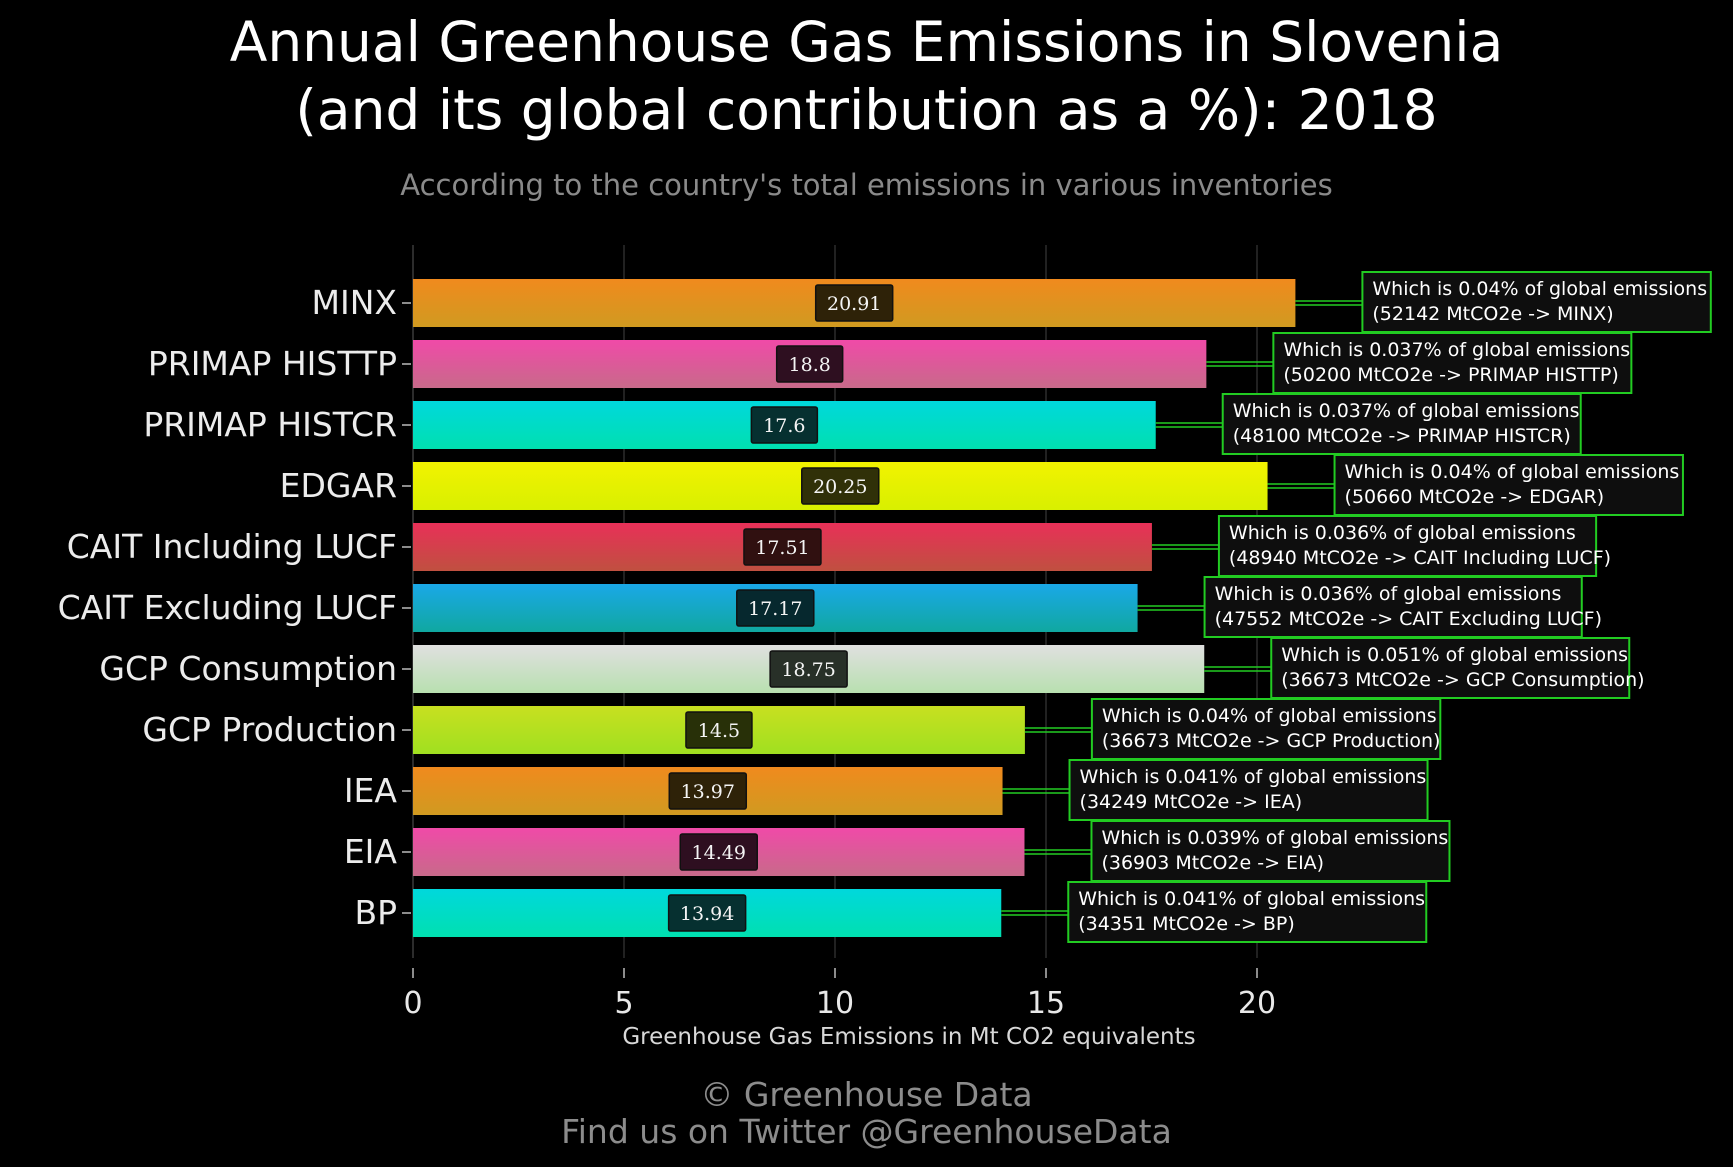 Image resolution: width=1733 pixels, height=1167 pixels. What do you see at coordinates (623, 1003) in the screenshot?
I see `x-tick-label: 5` at bounding box center [623, 1003].